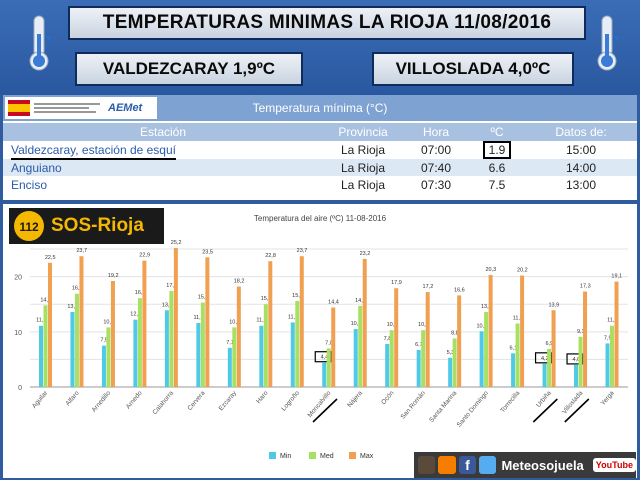 This screenshot has height=480, width=640. Describe the element at coordinates (329, 343) in the screenshot. I see `data-label: 7,0` at that location.